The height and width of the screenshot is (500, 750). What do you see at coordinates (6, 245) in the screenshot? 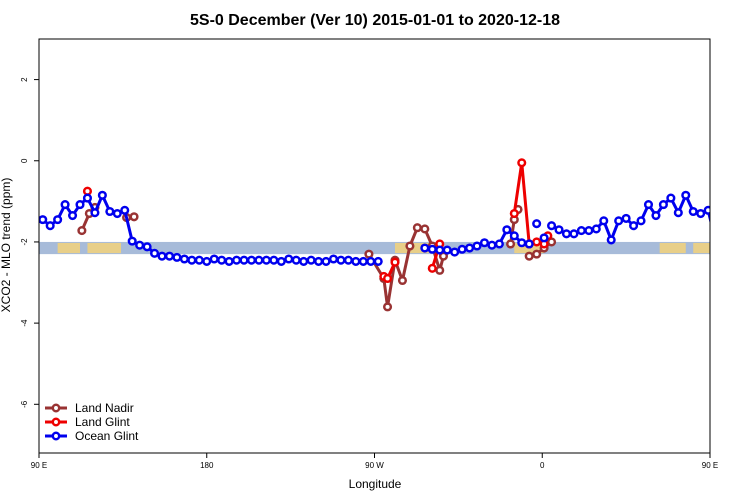
I see `y-axis-label: XCO2 - MLO trend (ppm)` at bounding box center [6, 245].